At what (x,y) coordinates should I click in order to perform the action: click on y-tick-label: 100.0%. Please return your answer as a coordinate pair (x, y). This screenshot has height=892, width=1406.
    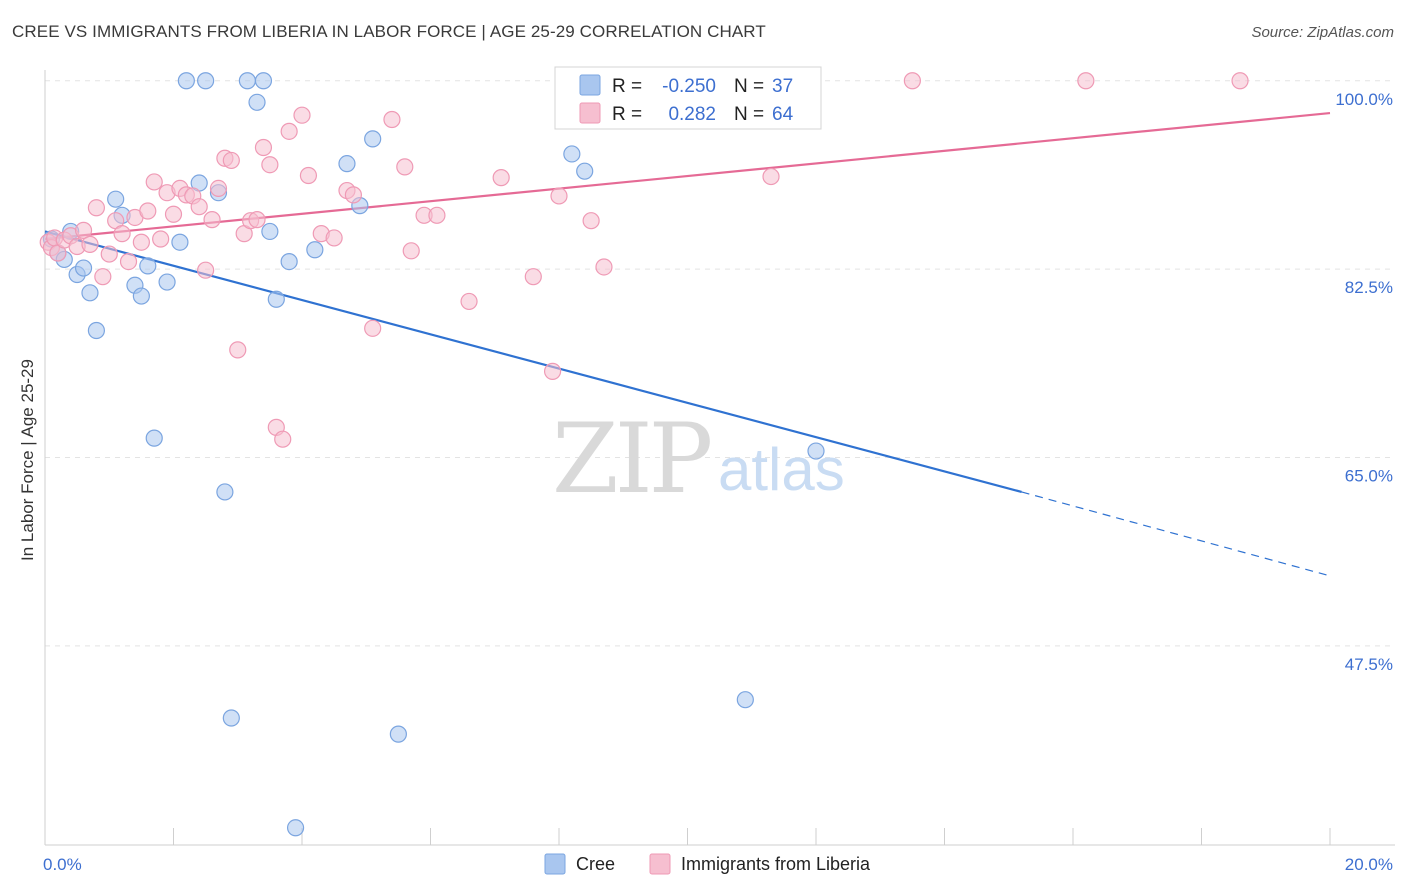
    Looking at the image, I should click on (1364, 99).